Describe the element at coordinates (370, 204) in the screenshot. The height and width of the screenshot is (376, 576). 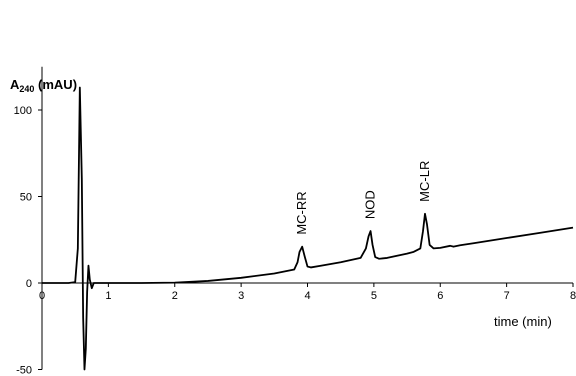
I see `peak-label: NOD` at that location.